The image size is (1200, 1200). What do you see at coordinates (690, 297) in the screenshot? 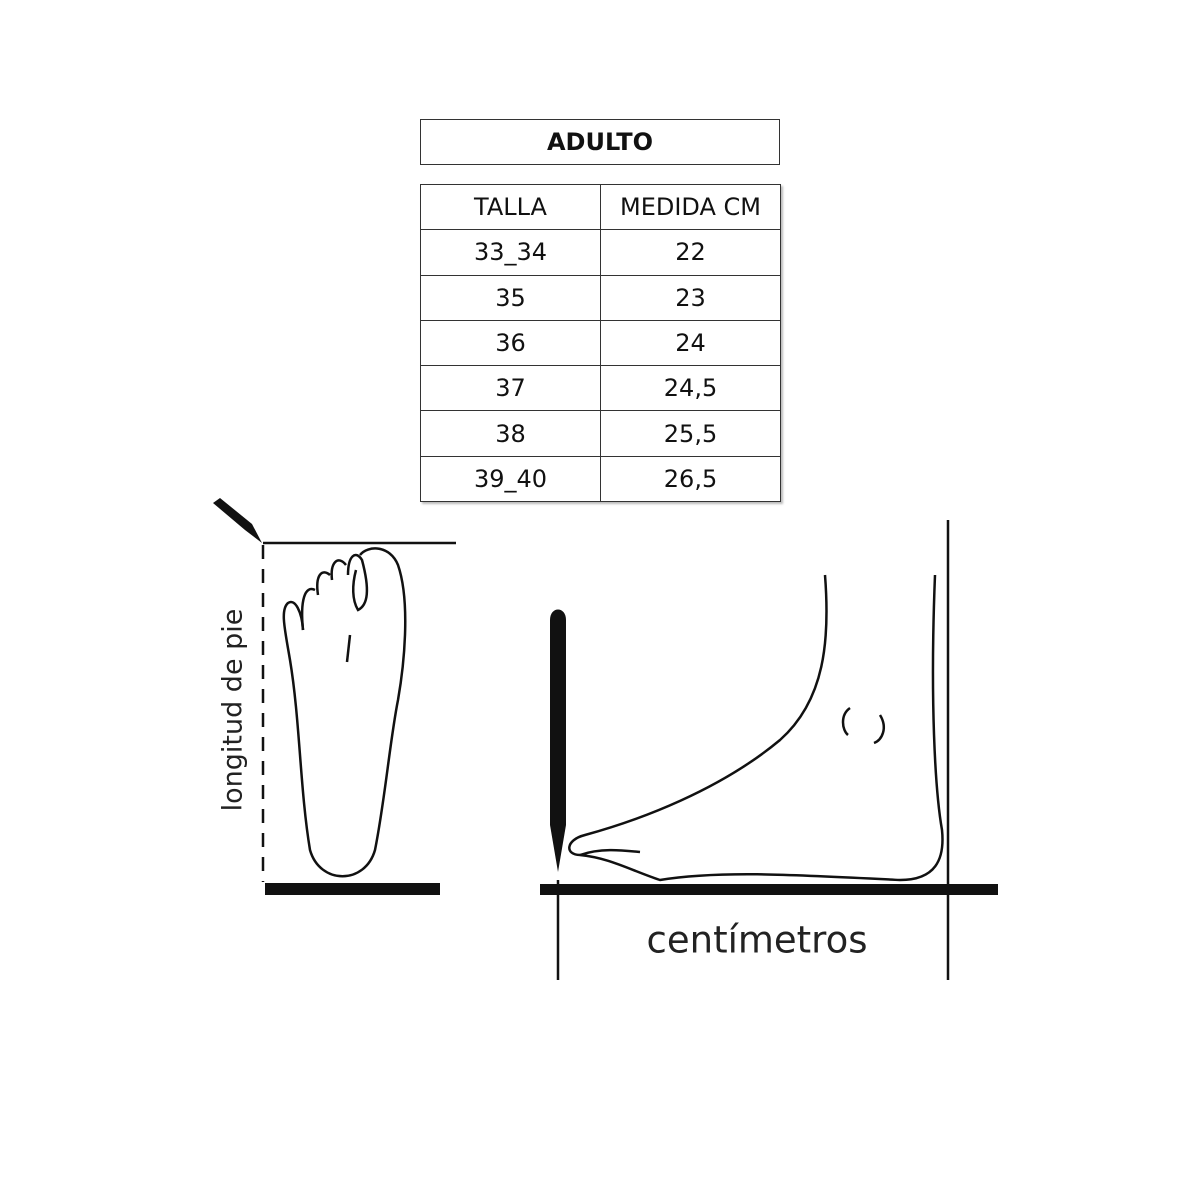
I see `cell-medida: 23` at bounding box center [690, 297].